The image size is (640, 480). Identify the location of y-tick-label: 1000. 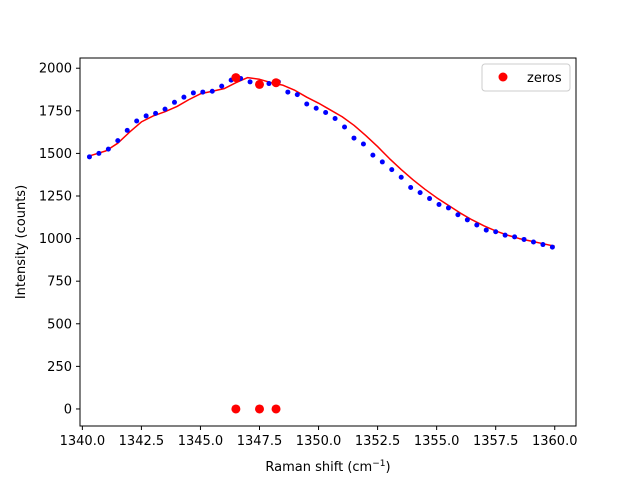
(55, 239).